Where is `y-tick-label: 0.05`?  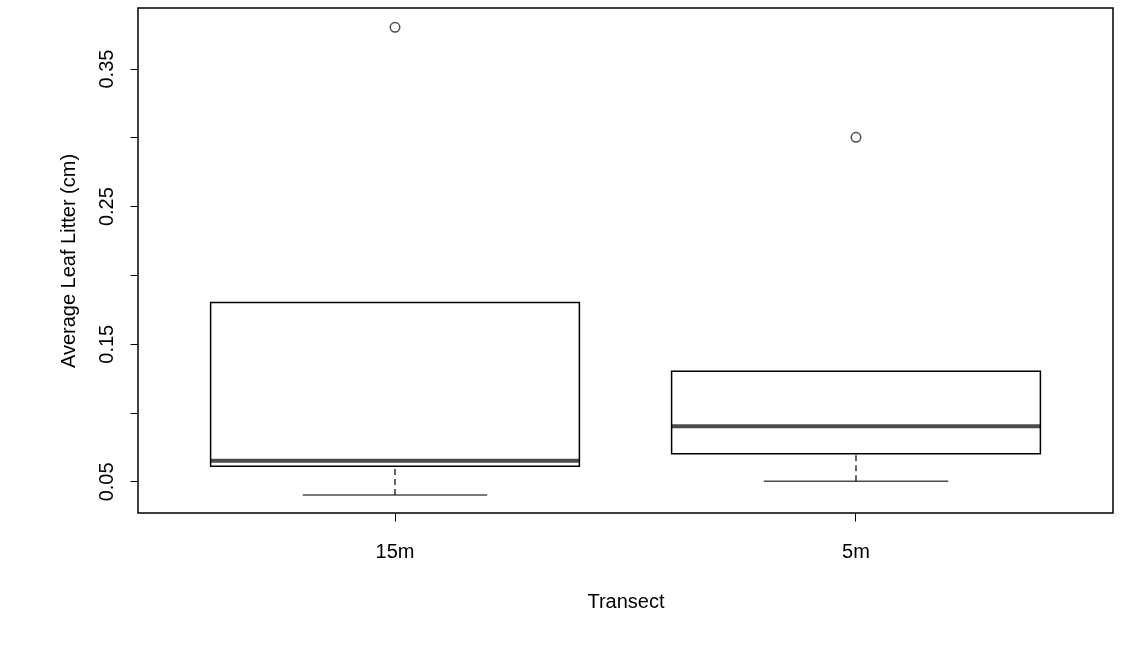 y-tick-label: 0.05 is located at coordinates (105, 482).